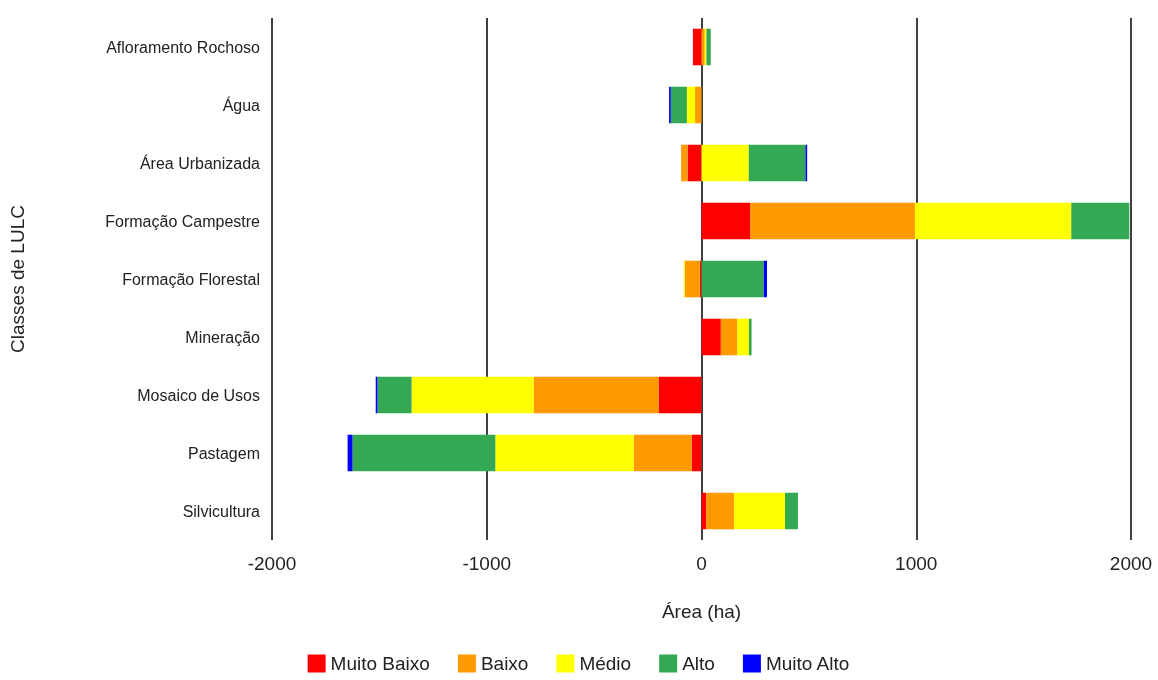  I want to click on x-tick-label: -2000, so click(272, 563).